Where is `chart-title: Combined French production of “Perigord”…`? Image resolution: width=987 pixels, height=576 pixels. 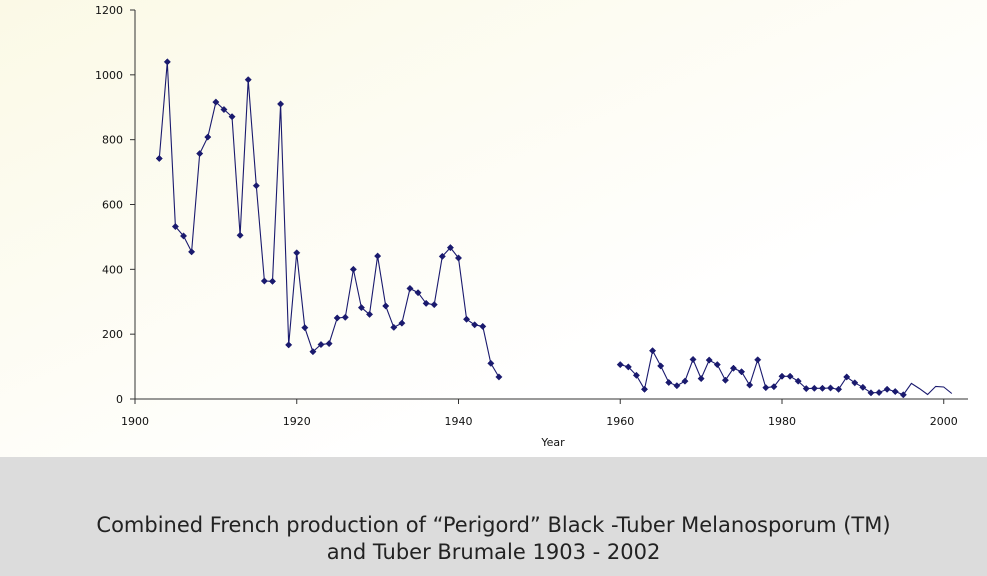 chart-title: Combined French production of “Perigord”… is located at coordinates (493, 539).